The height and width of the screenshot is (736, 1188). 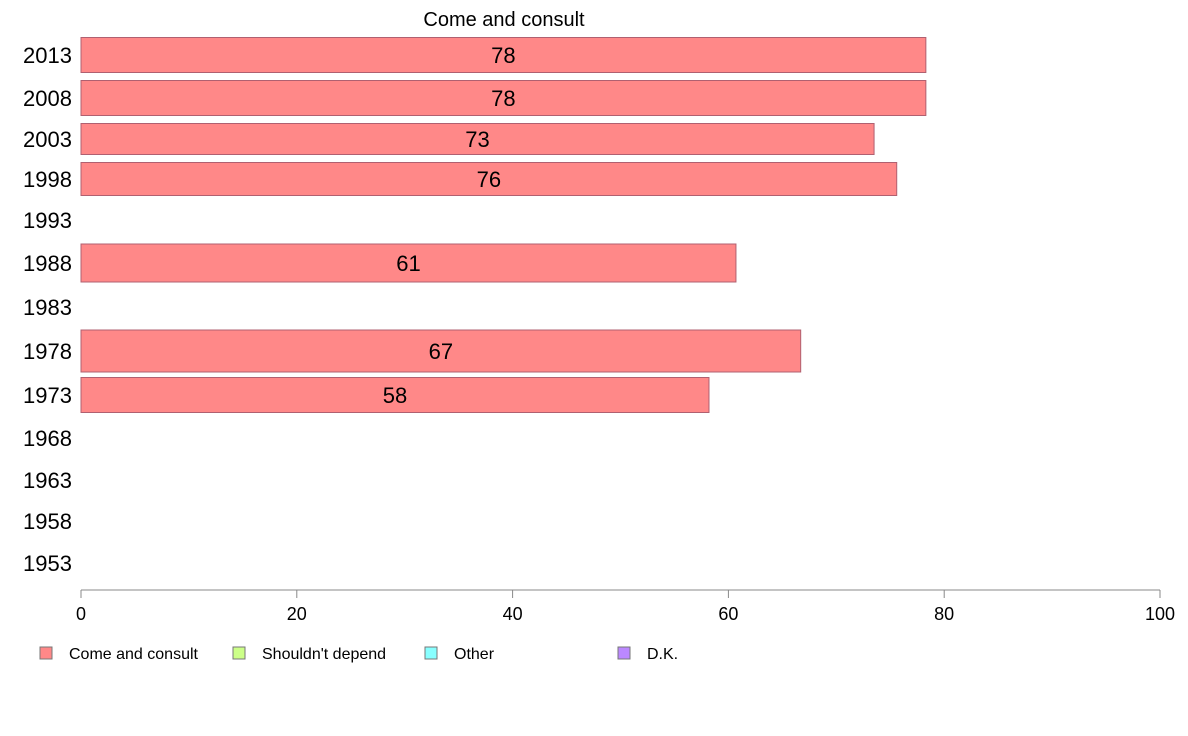 I want to click on y-tick-label: 1963, so click(x=47, y=480).